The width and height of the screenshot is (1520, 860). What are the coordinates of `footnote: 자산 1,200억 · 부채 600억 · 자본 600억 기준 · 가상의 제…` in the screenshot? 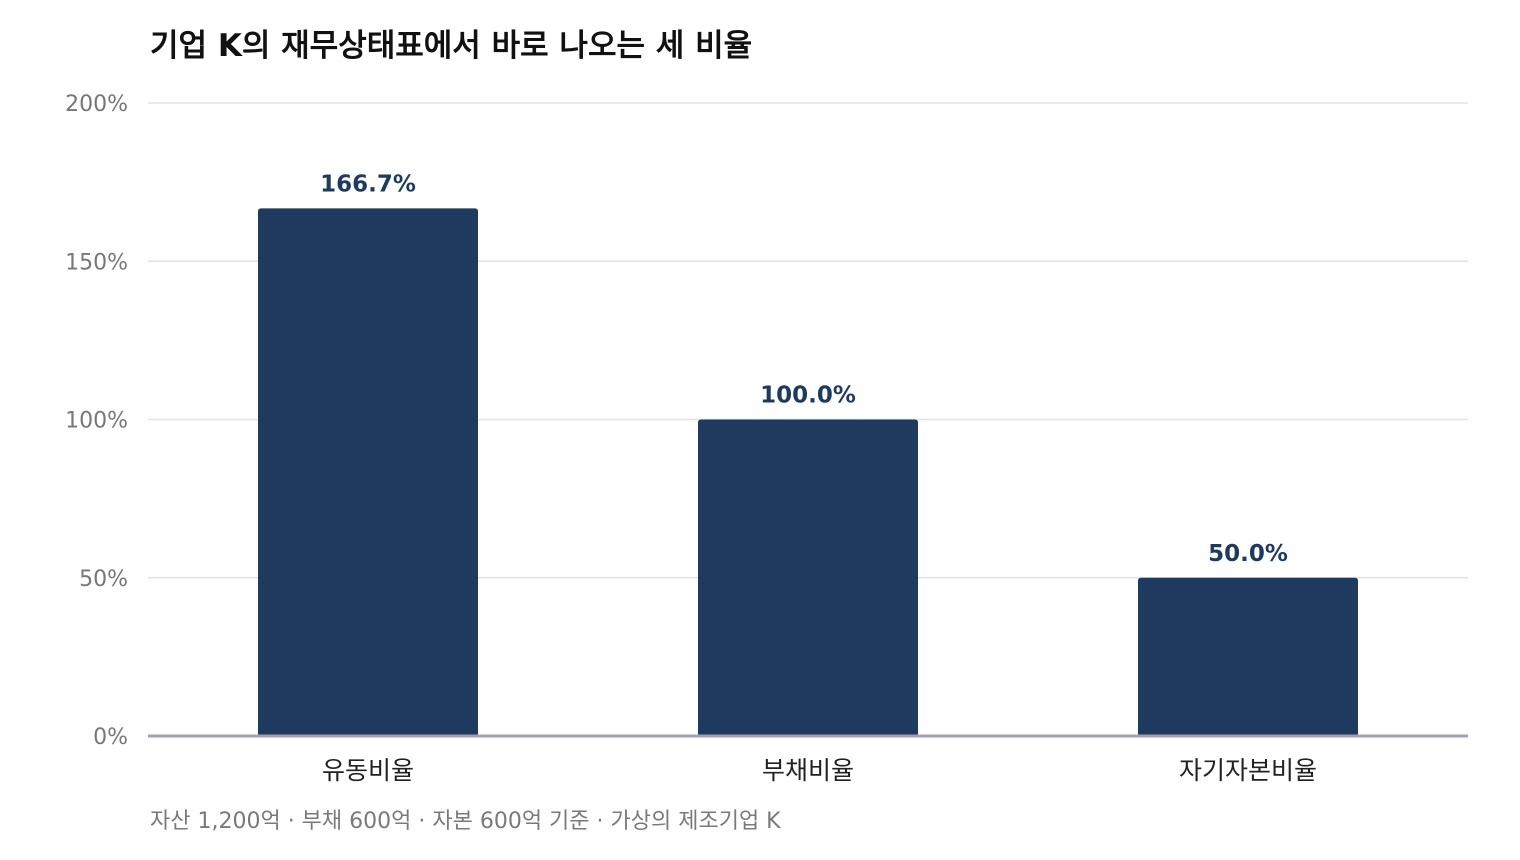 It's located at (465, 821).